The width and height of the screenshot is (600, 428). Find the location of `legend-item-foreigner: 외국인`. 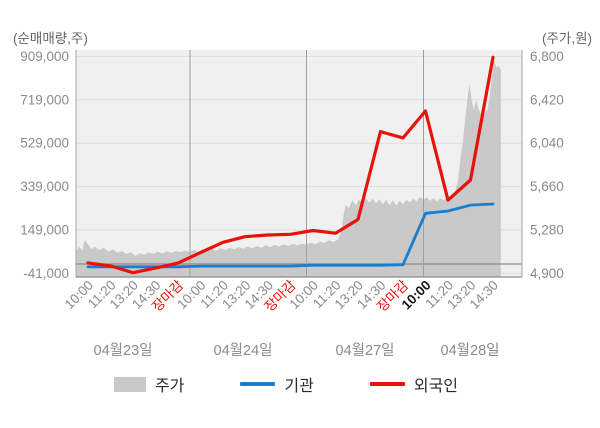

legend-item-foreigner: 외국인 is located at coordinates (414, 384).